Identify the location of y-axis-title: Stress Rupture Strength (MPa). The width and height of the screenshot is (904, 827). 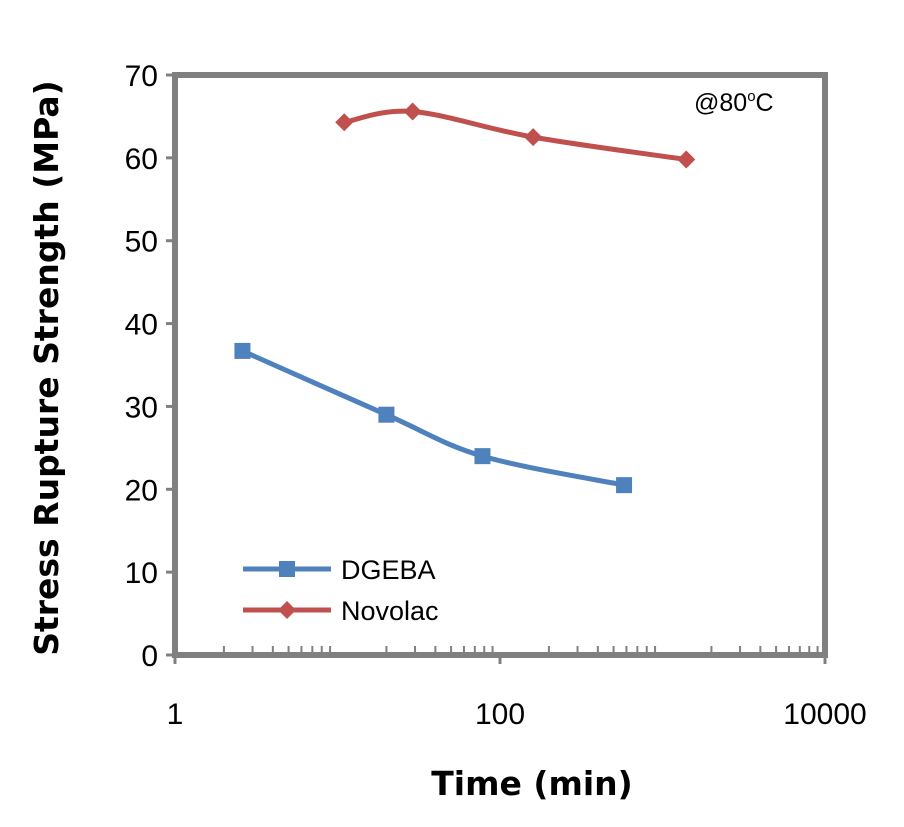
(46, 368).